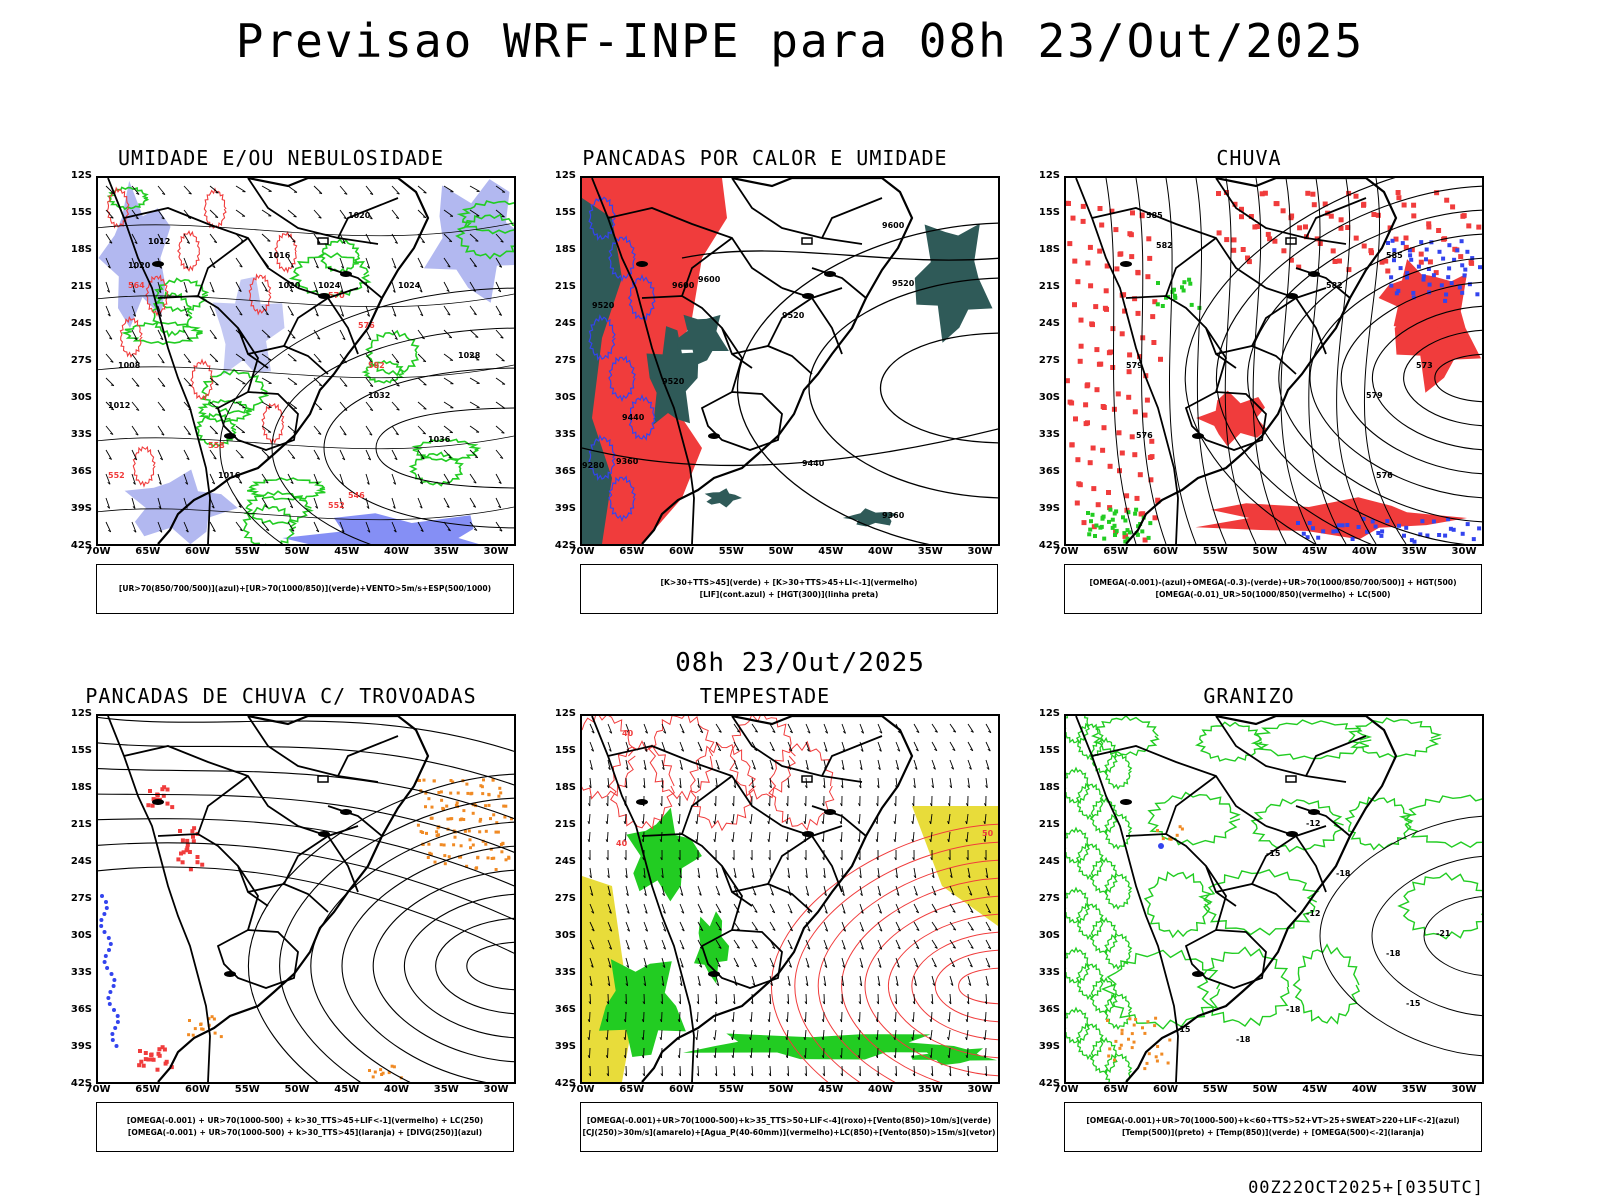  What do you see at coordinates (1049, 286) in the screenshot?
I see `lat-tick-label: 21S` at bounding box center [1049, 286].